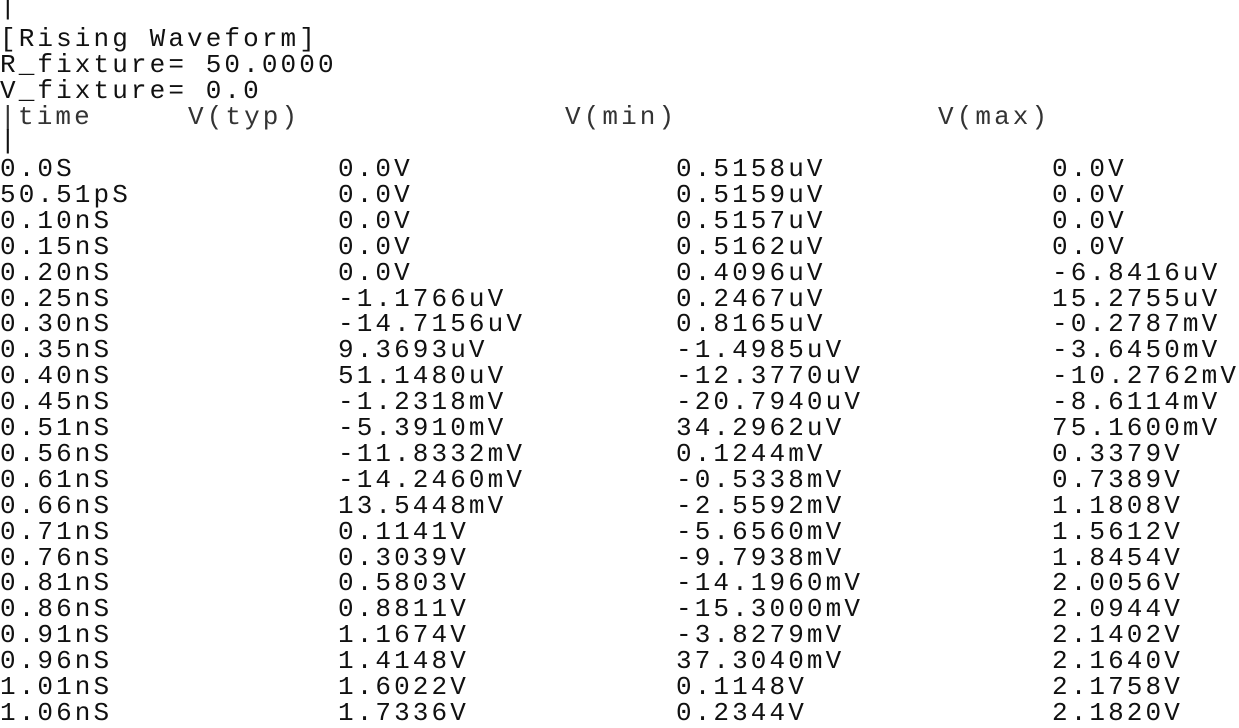 Image resolution: width=1239 pixels, height=728 pixels. Describe the element at coordinates (741, 712) in the screenshot. I see `min-cell: 0.2344V` at that location.